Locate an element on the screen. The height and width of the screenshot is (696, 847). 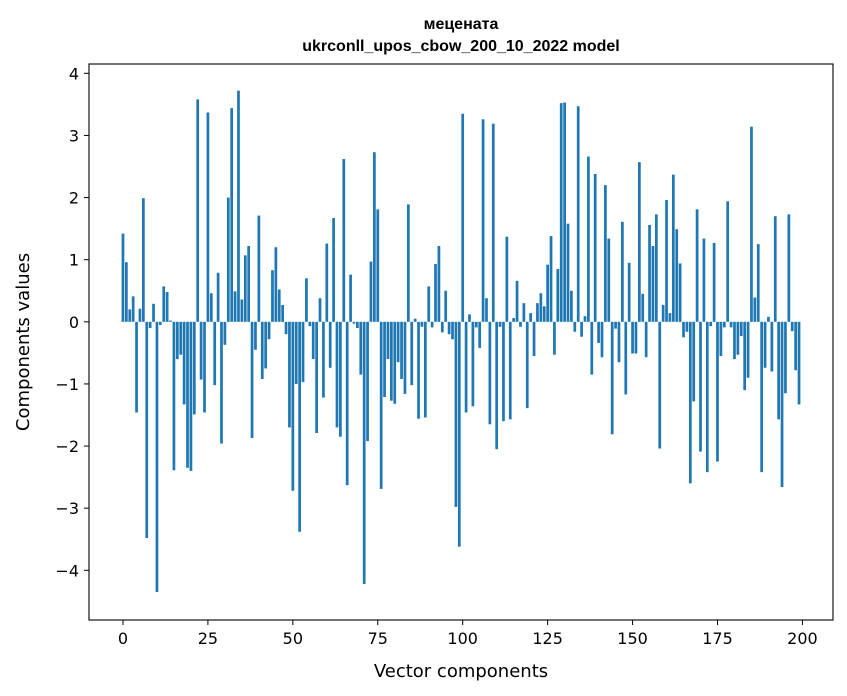
y-tick-label: 1 is located at coordinates (74, 260).